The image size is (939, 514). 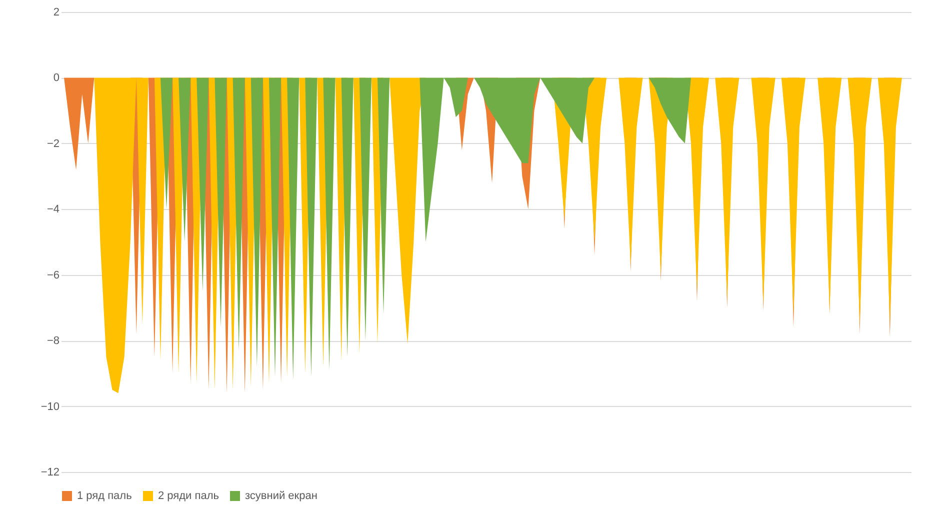 I want to click on y-tick-label: −10, so click(x=50, y=406).